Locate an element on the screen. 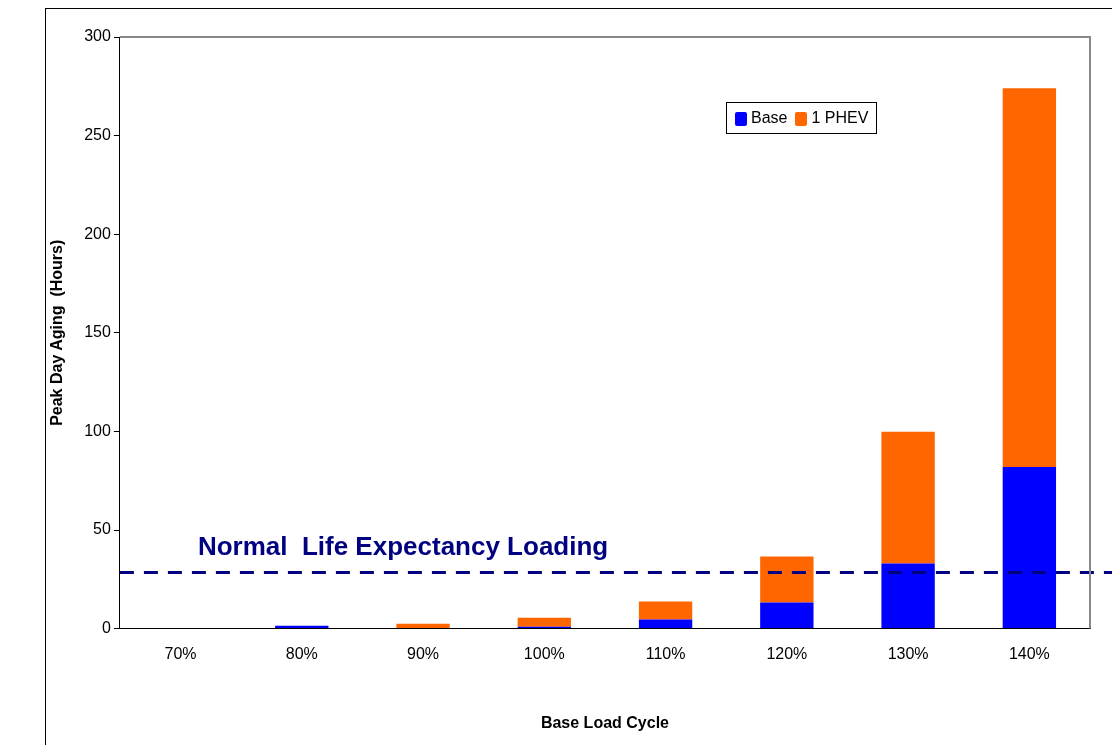  legend-label: 1 PHEV is located at coordinates (839, 118).